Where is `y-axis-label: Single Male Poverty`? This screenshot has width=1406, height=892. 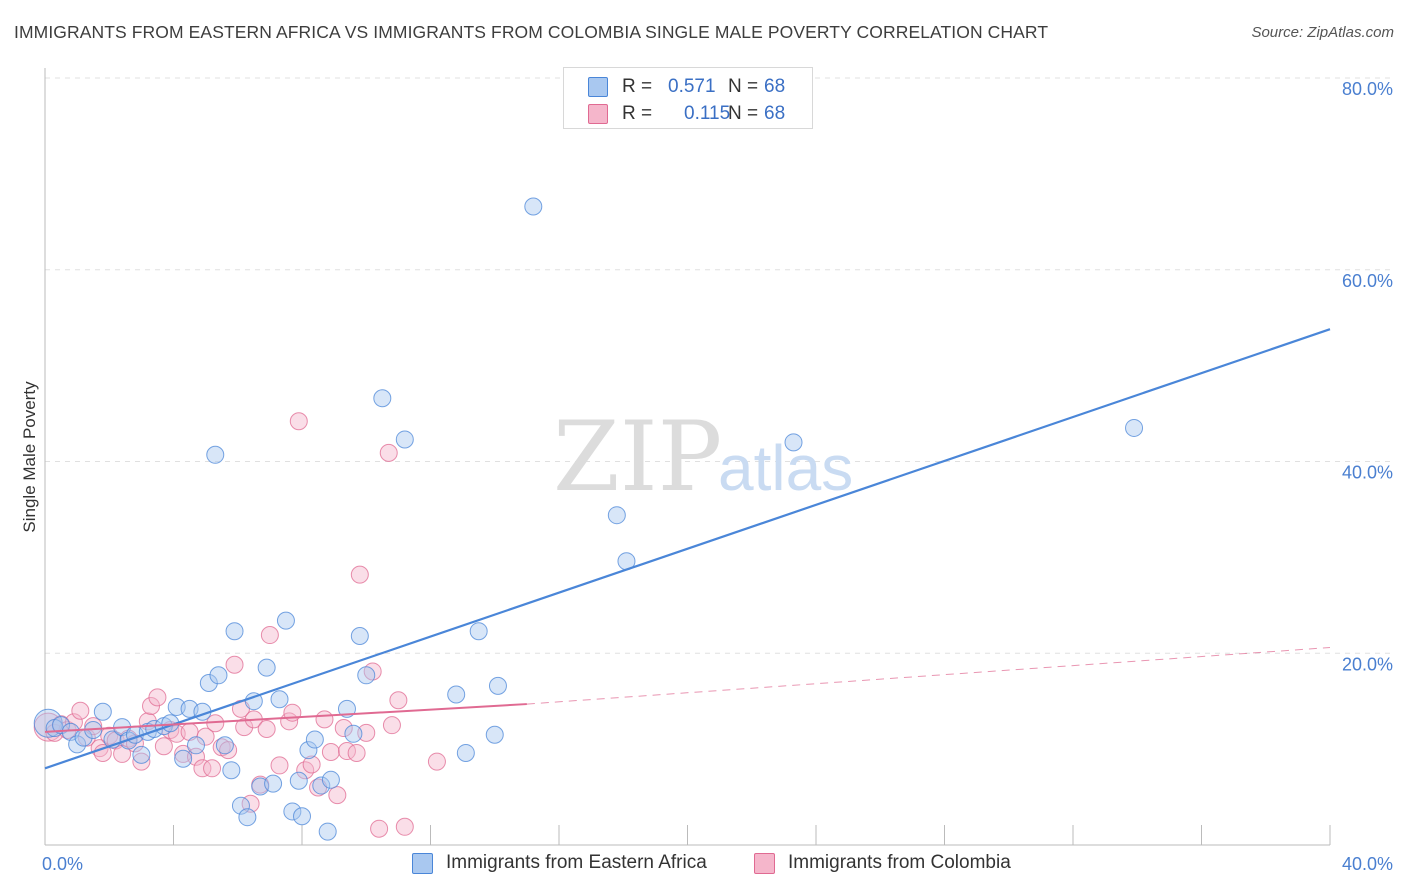
y-axis-label: Single Male Poverty is located at coordinates (29, 457).